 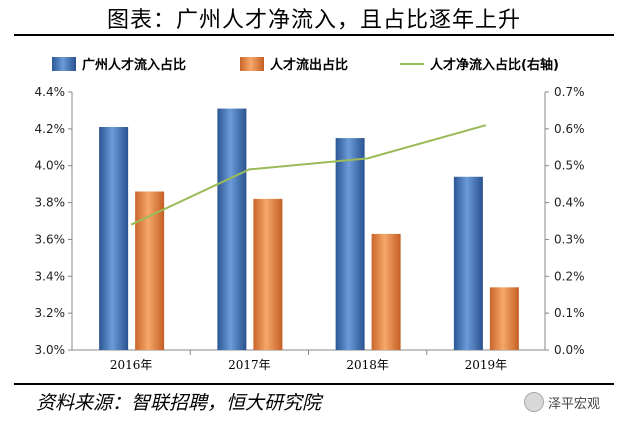 What do you see at coordinates (179, 403) in the screenshot?
I see `source-note: 资料来源：智联招聘，恒大研究院` at bounding box center [179, 403].